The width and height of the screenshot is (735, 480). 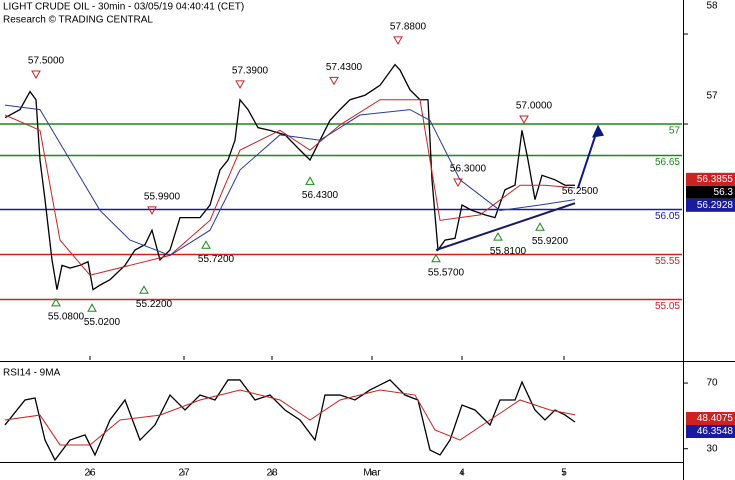 What do you see at coordinates (712, 96) in the screenshot?
I see `y-tick-label: 57` at bounding box center [712, 96].